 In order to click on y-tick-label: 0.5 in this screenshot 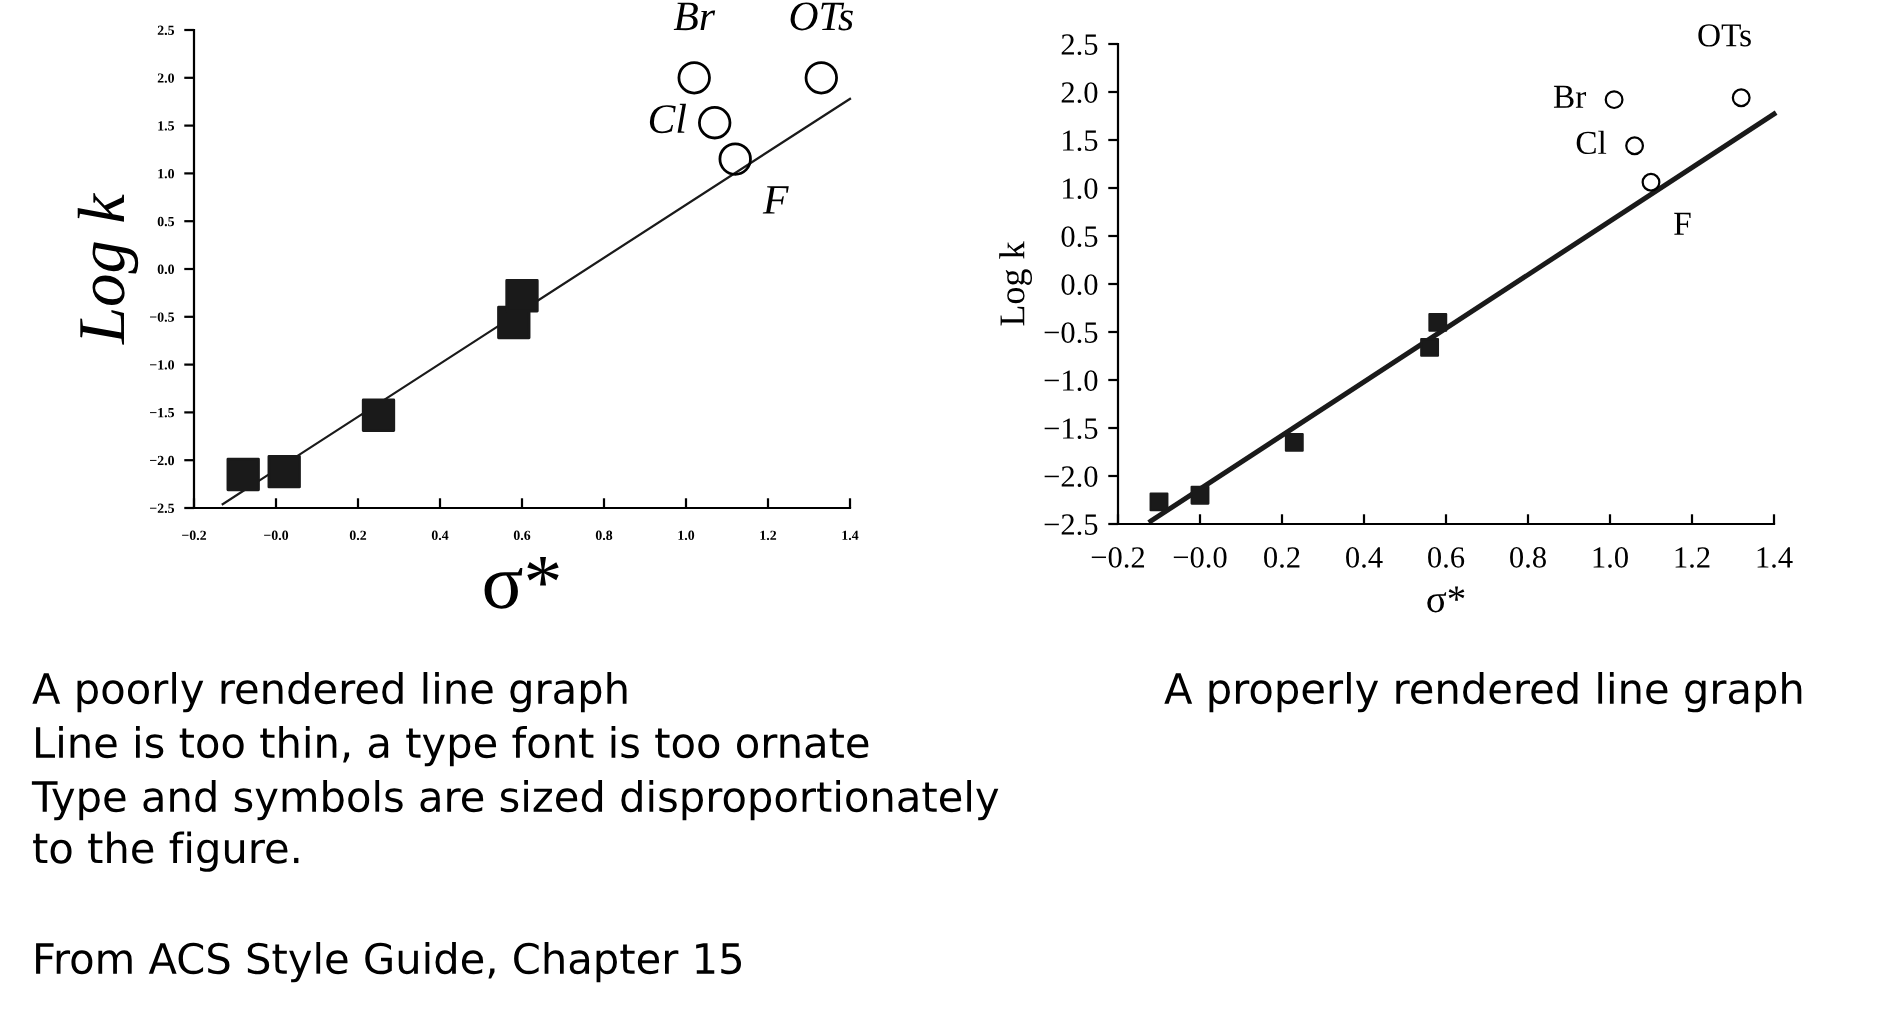, I will do `click(1079, 237)`.